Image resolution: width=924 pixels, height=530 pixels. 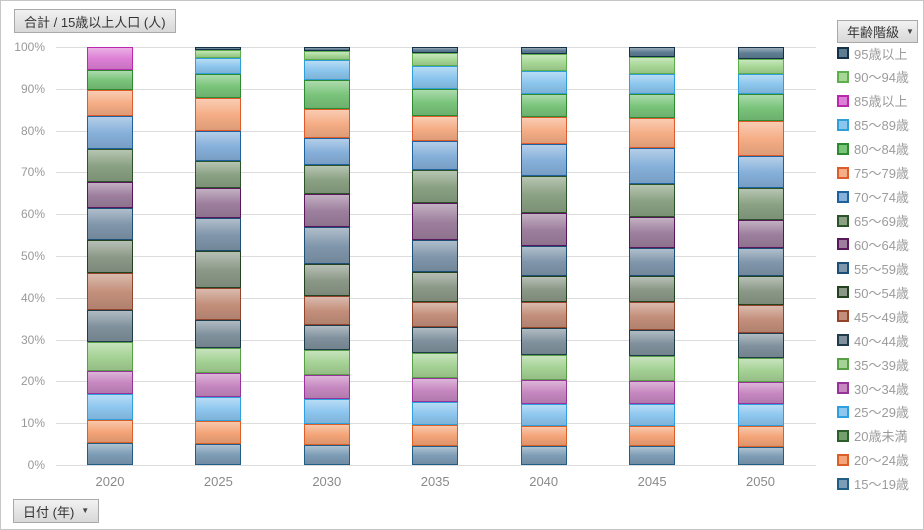 What do you see at coordinates (877, 31) in the screenshot?
I see `legend-field-dropdown: 年齢階級 ▼` at bounding box center [877, 31].